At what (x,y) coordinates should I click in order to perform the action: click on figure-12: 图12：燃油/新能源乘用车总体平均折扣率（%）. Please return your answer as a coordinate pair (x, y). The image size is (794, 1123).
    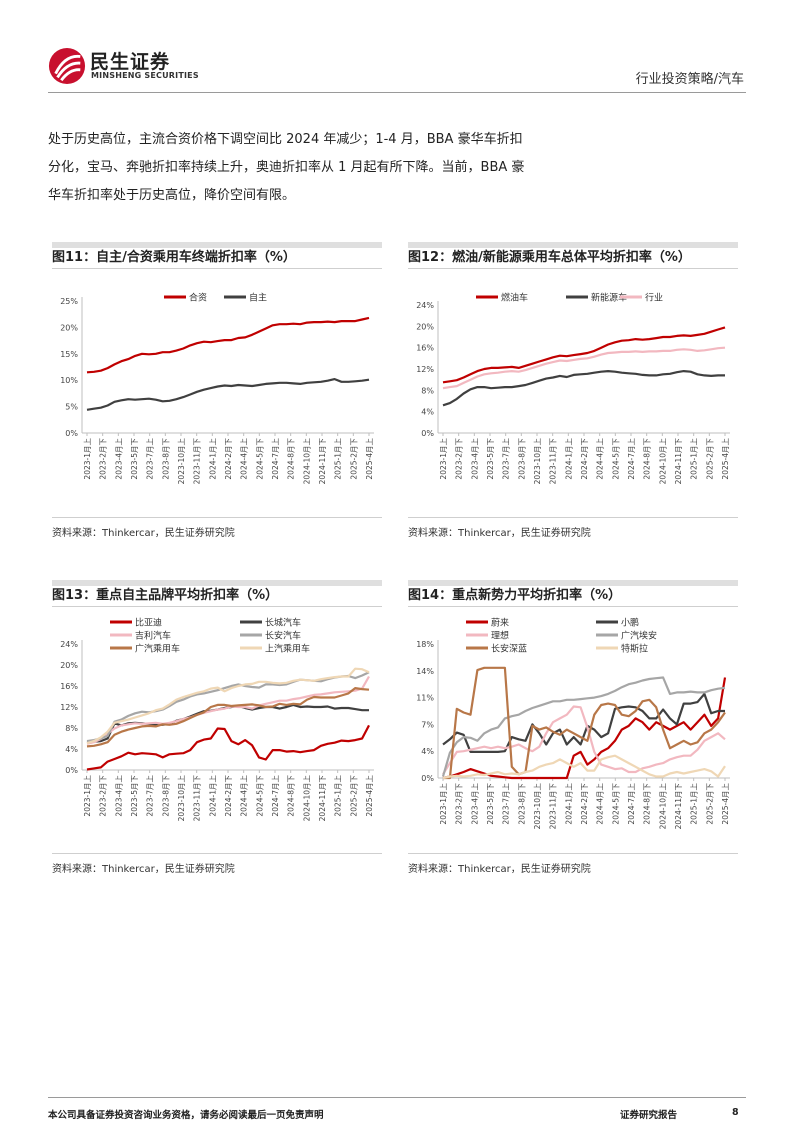
    Looking at the image, I should click on (573, 255).